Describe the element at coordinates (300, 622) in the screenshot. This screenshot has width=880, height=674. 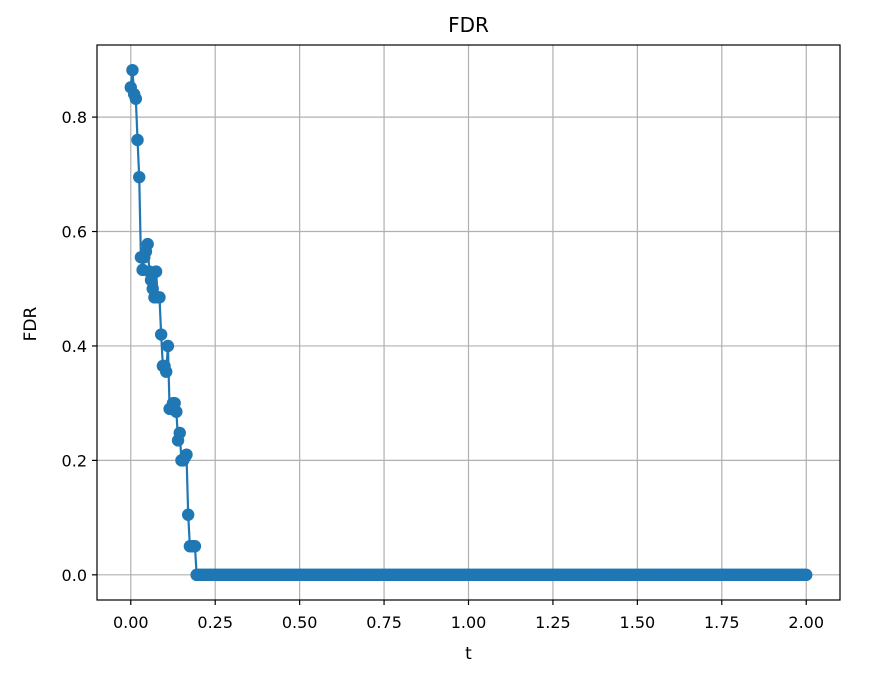
I see `x-tick-label: 0.50` at that location.